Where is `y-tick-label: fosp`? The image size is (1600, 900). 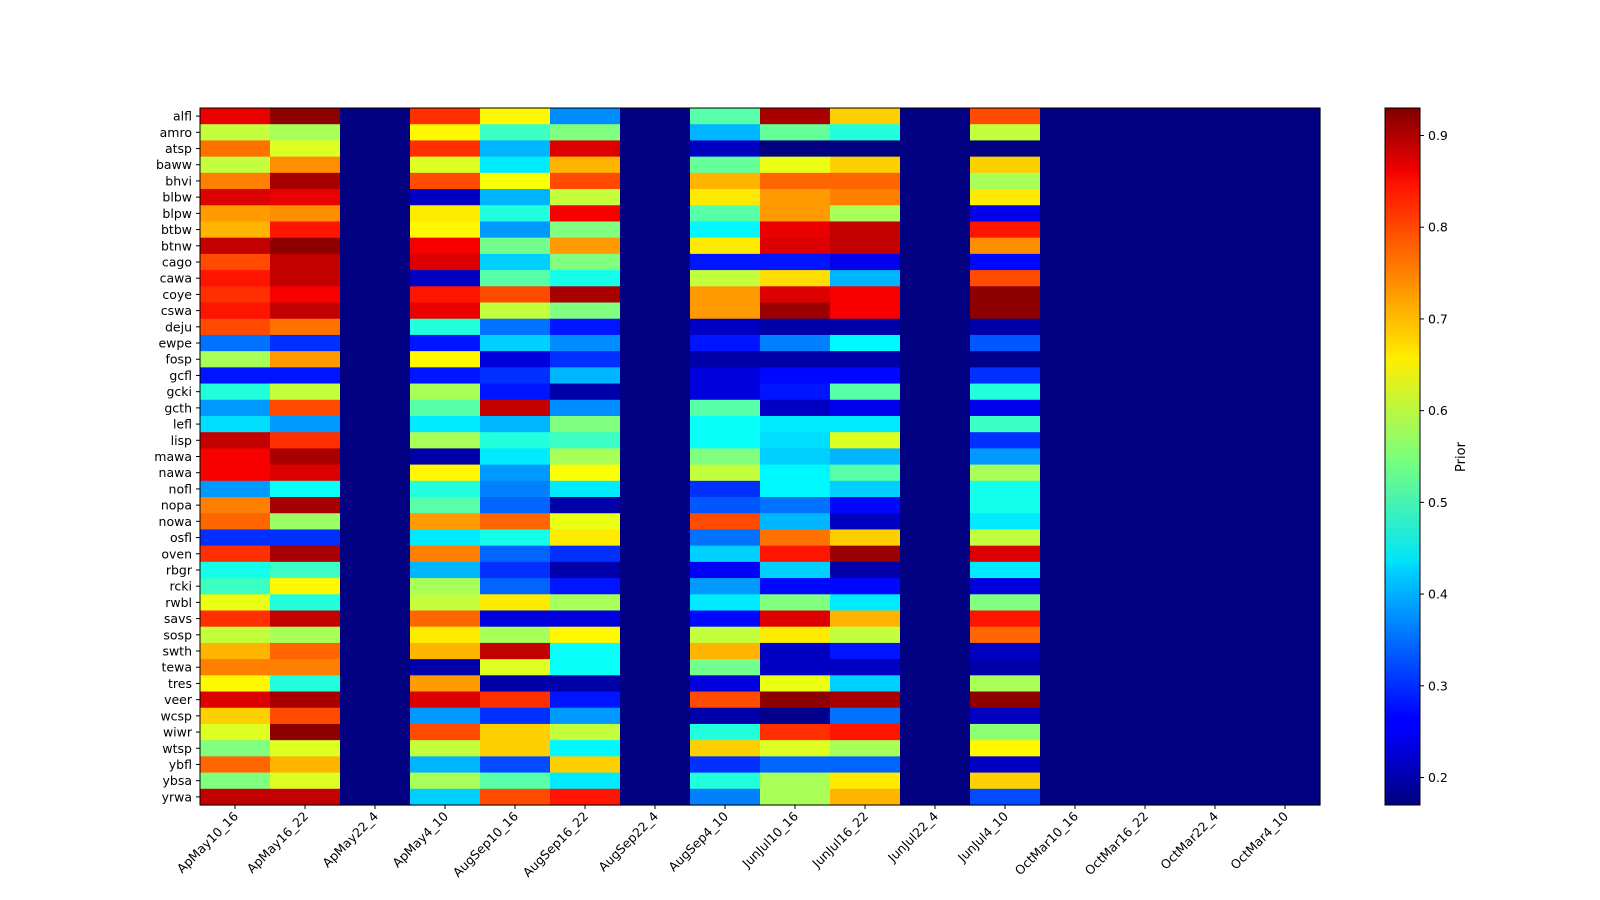
y-tick-label: fosp is located at coordinates (179, 359).